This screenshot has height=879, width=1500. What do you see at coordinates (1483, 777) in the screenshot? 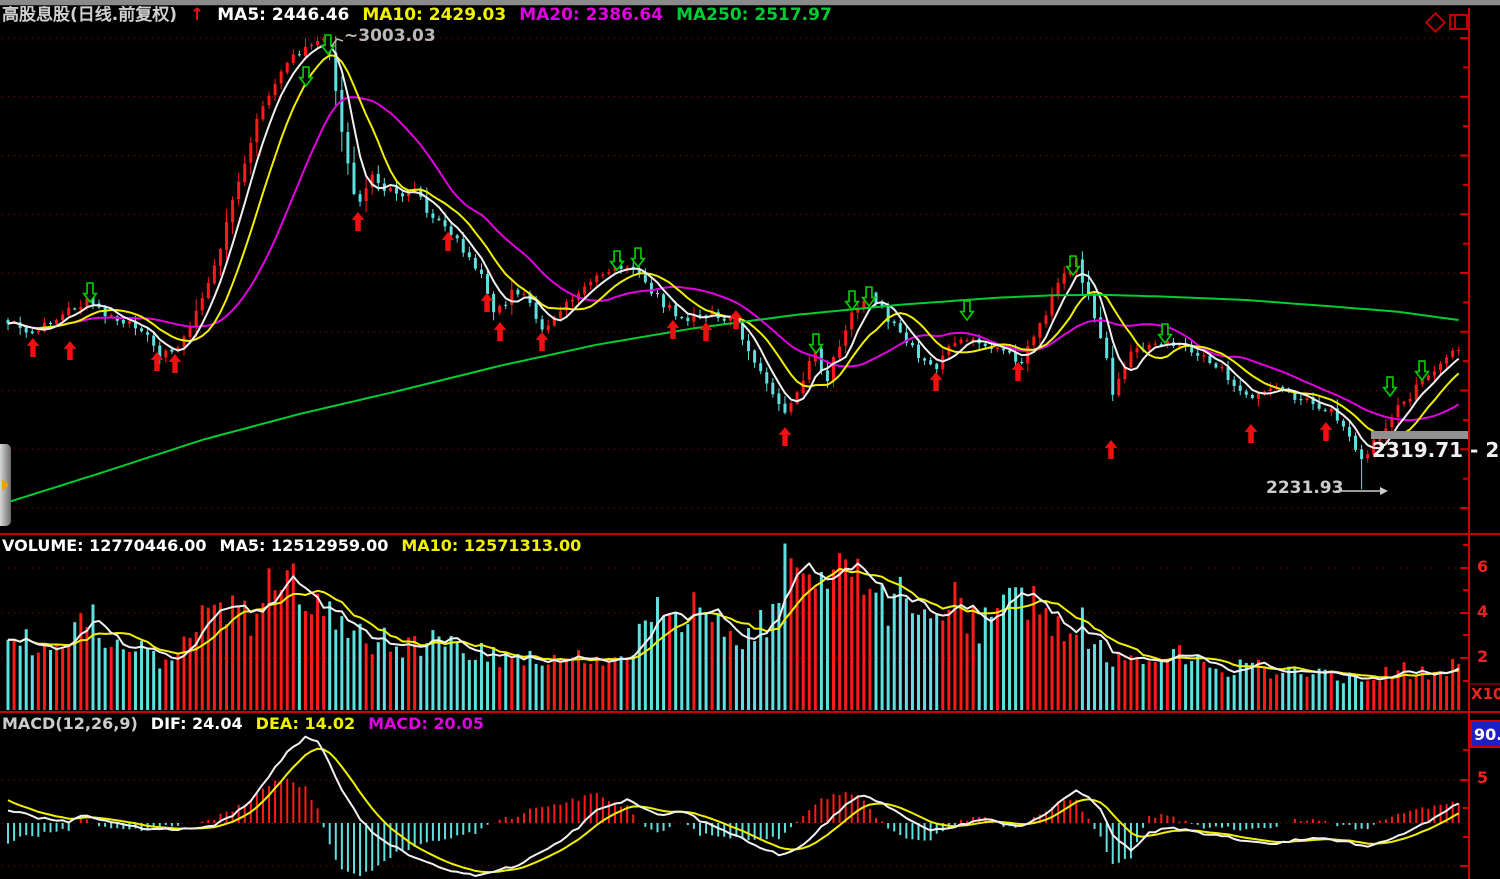
I see `macd-axis-tick-50: 5` at bounding box center [1483, 777].